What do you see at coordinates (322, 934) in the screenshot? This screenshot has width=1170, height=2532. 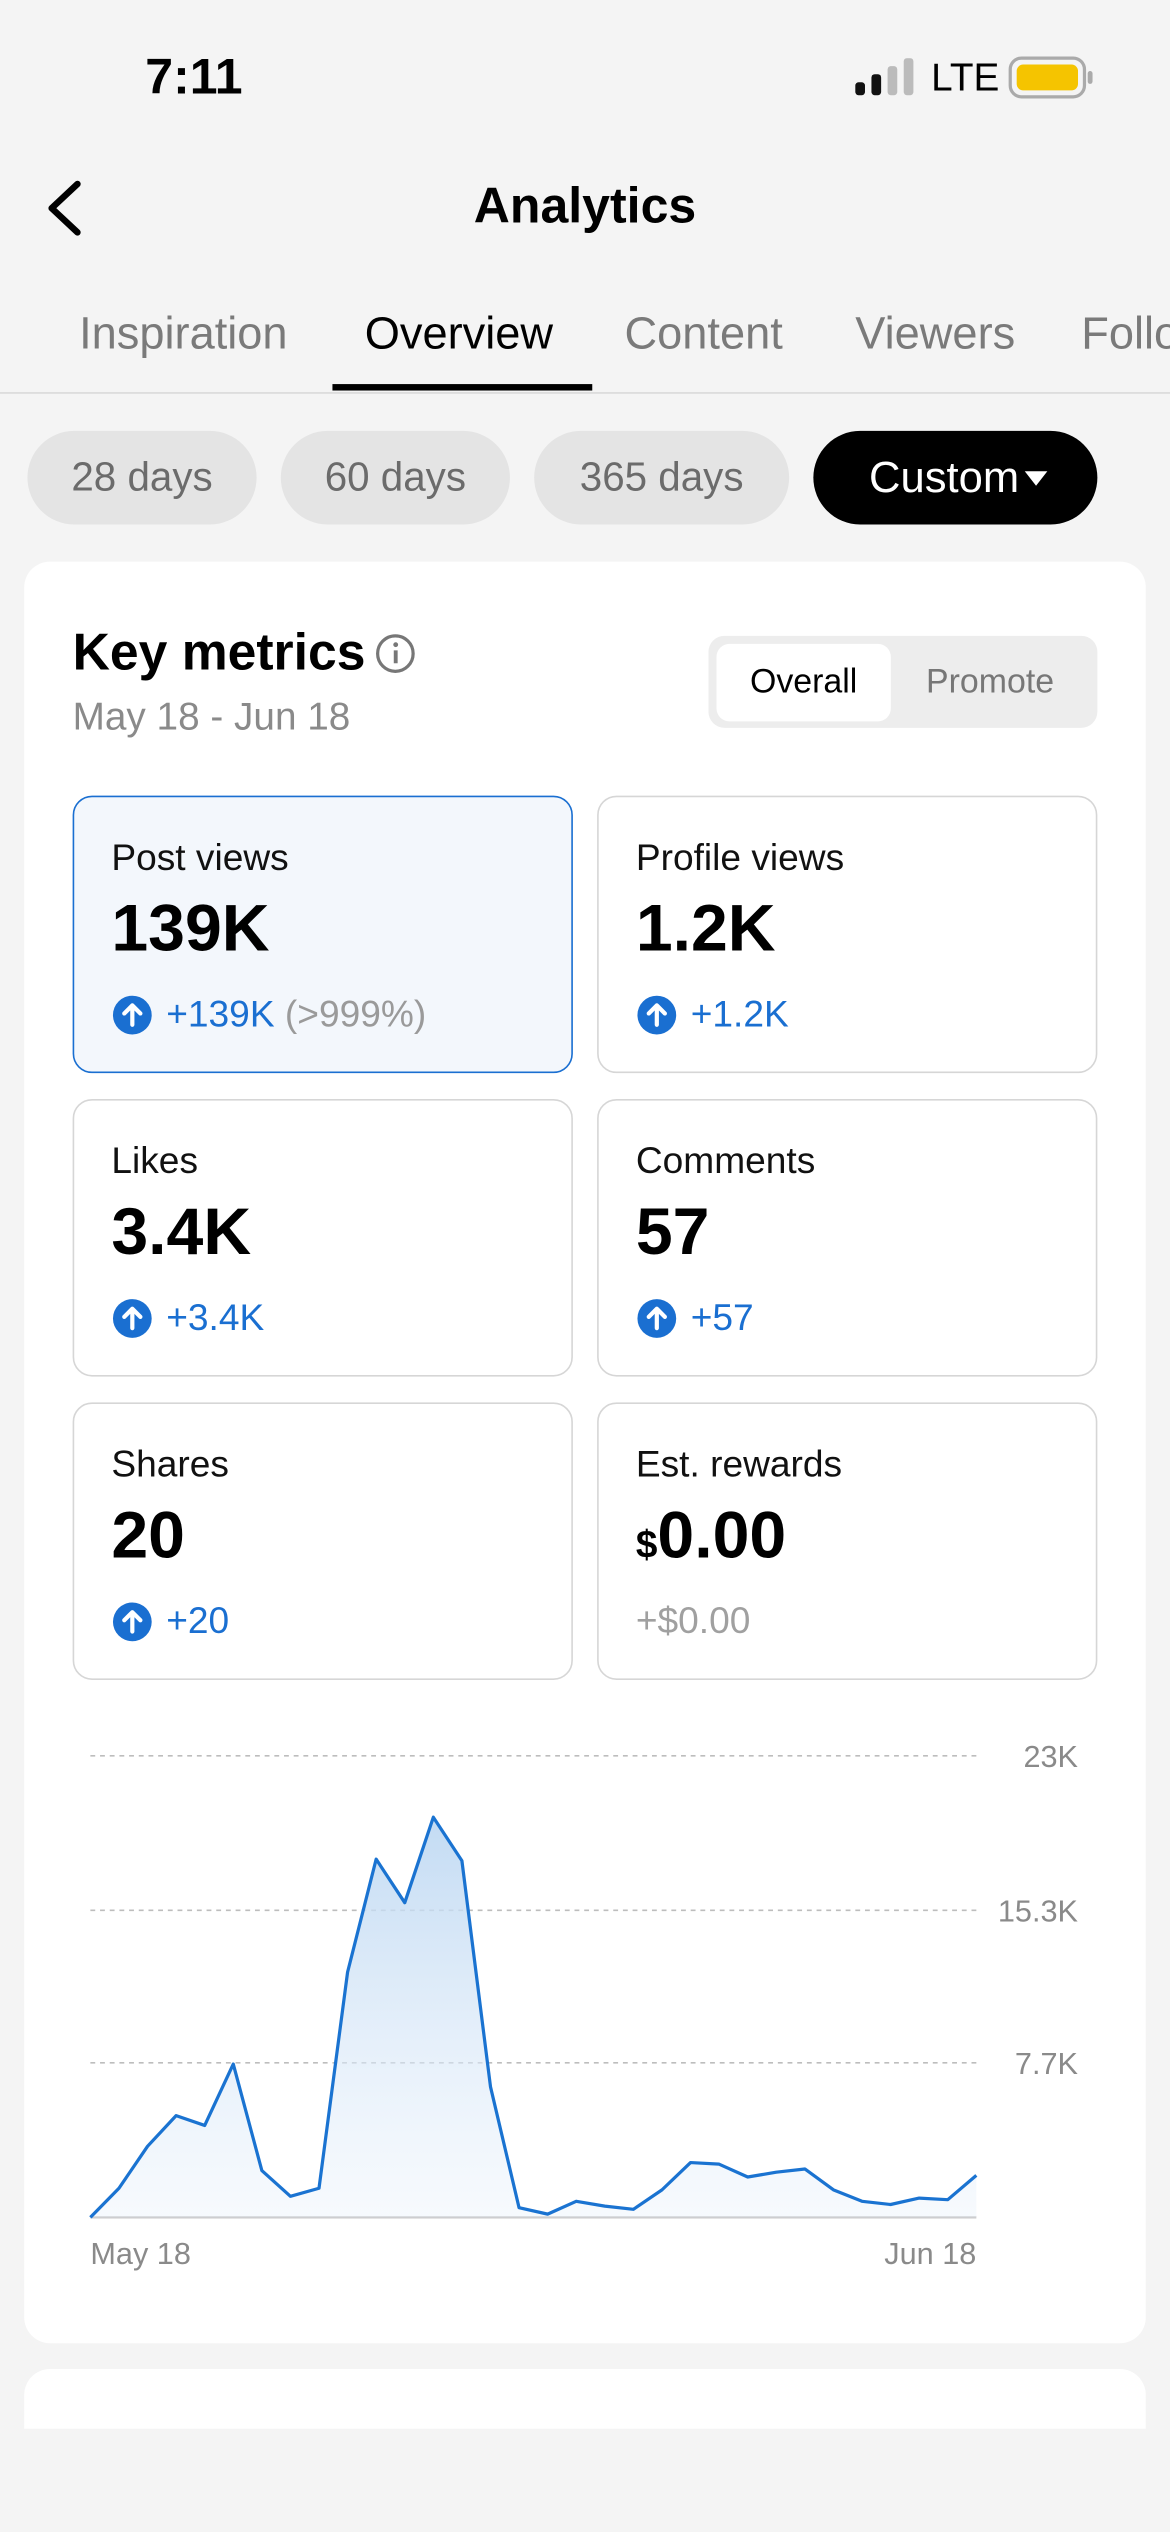 I see `metric-card: Post views 139K +139K (>999%)` at bounding box center [322, 934].